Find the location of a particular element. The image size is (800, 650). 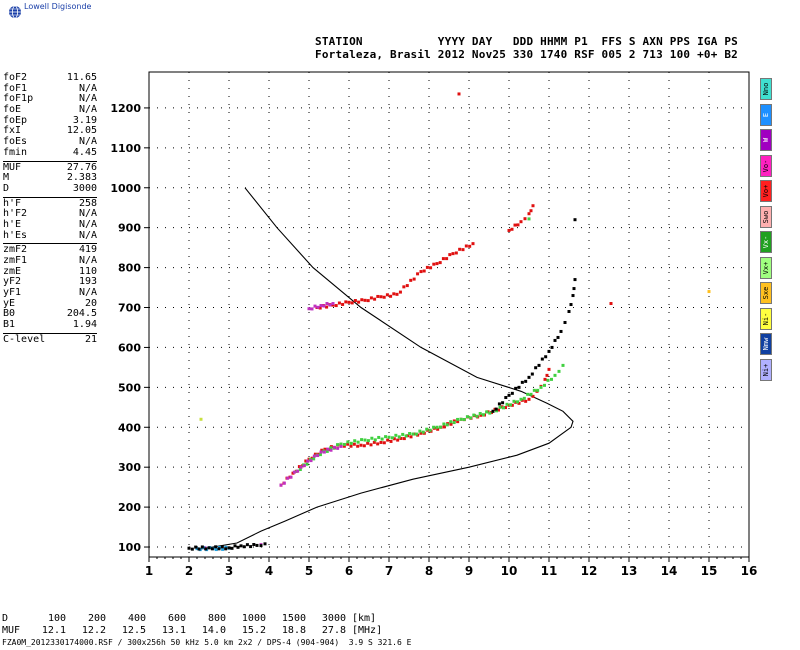

legend-item-vo: Vo- is located at coordinates (766, 165).